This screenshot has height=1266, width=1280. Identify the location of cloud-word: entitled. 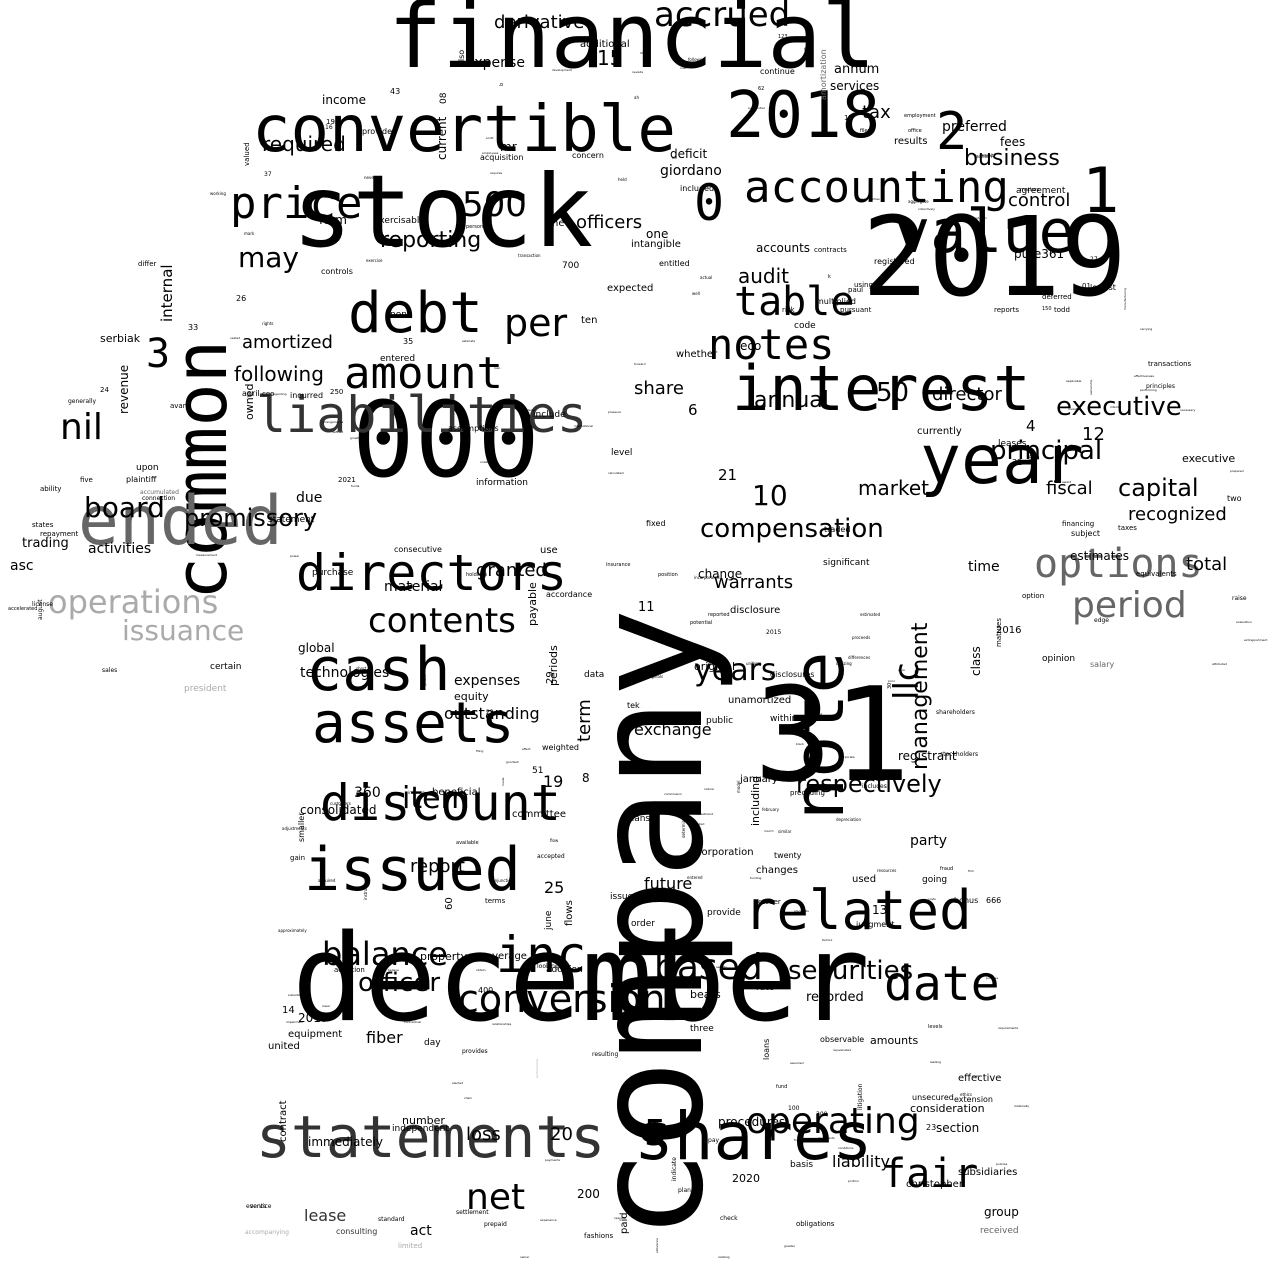
(674, 263).